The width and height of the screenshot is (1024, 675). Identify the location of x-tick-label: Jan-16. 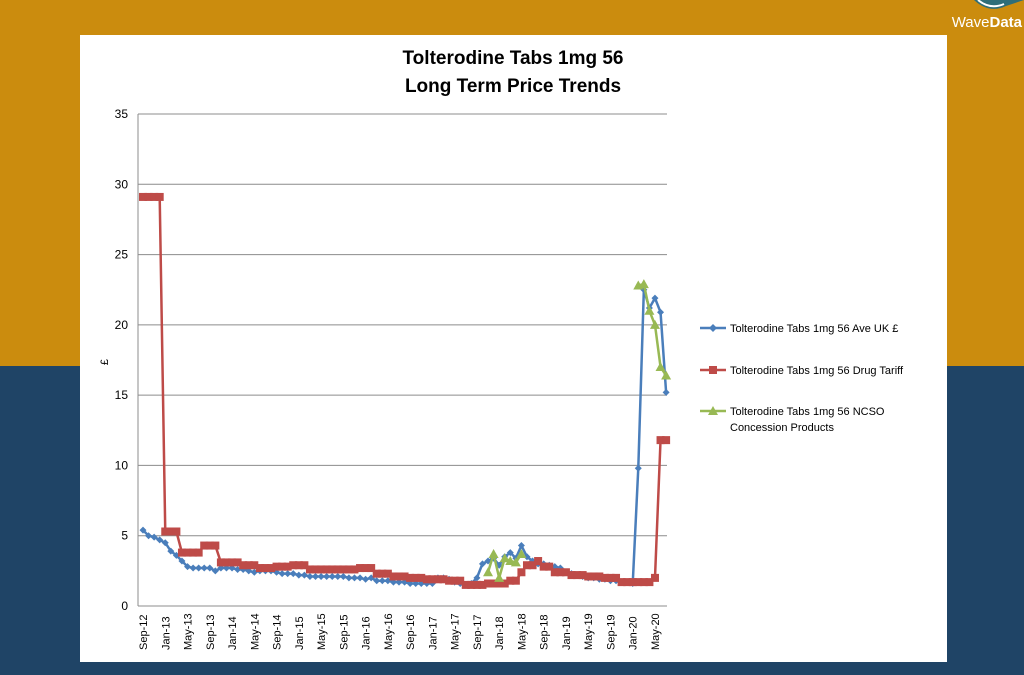
(367, 633).